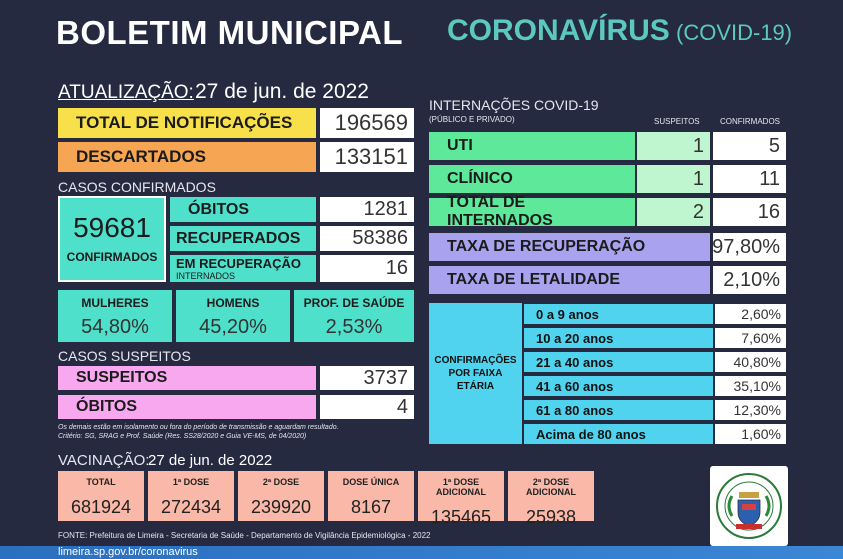  What do you see at coordinates (371, 507) in the screenshot?
I see `vacinacao-box-value: 8167` at bounding box center [371, 507].